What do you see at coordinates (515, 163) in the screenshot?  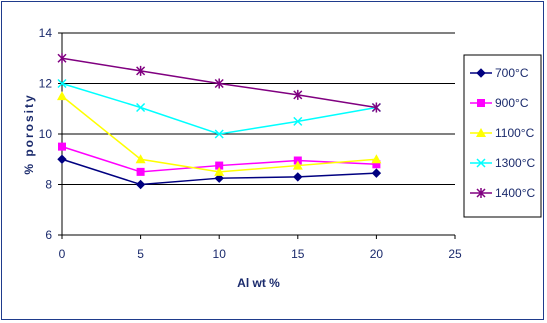 I see `legend-label: 1300°C` at bounding box center [515, 163].